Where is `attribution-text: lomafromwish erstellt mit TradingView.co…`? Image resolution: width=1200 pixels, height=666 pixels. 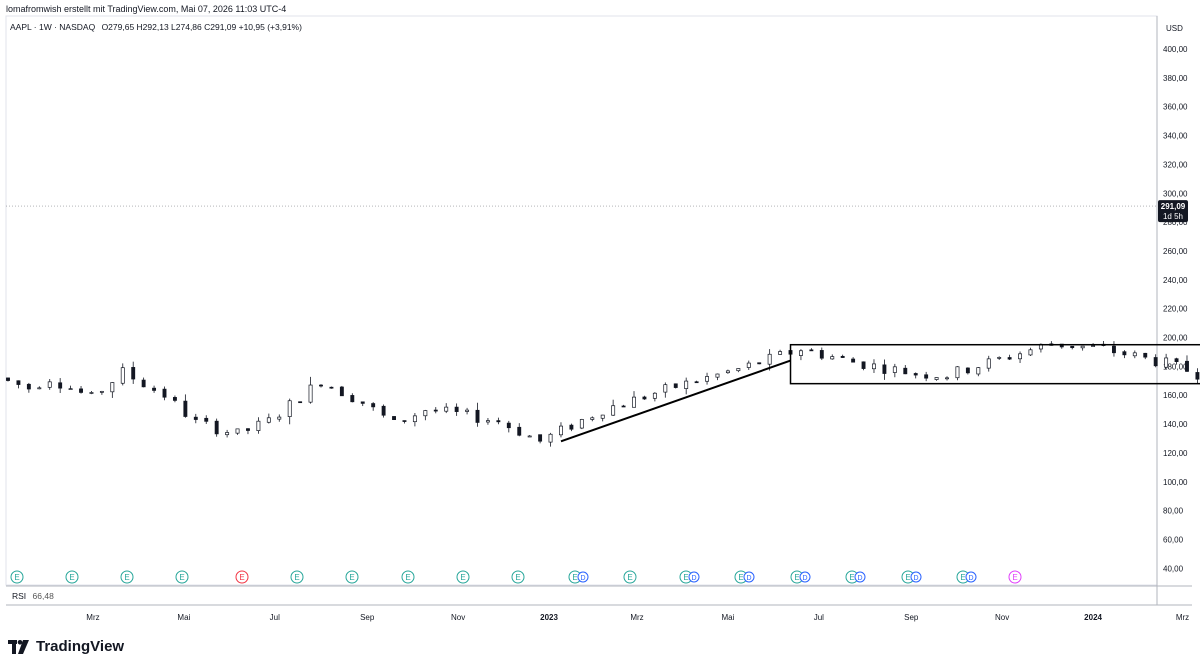 attribution-text: lomafromwish erstellt mit TradingView.co… is located at coordinates (146, 9).